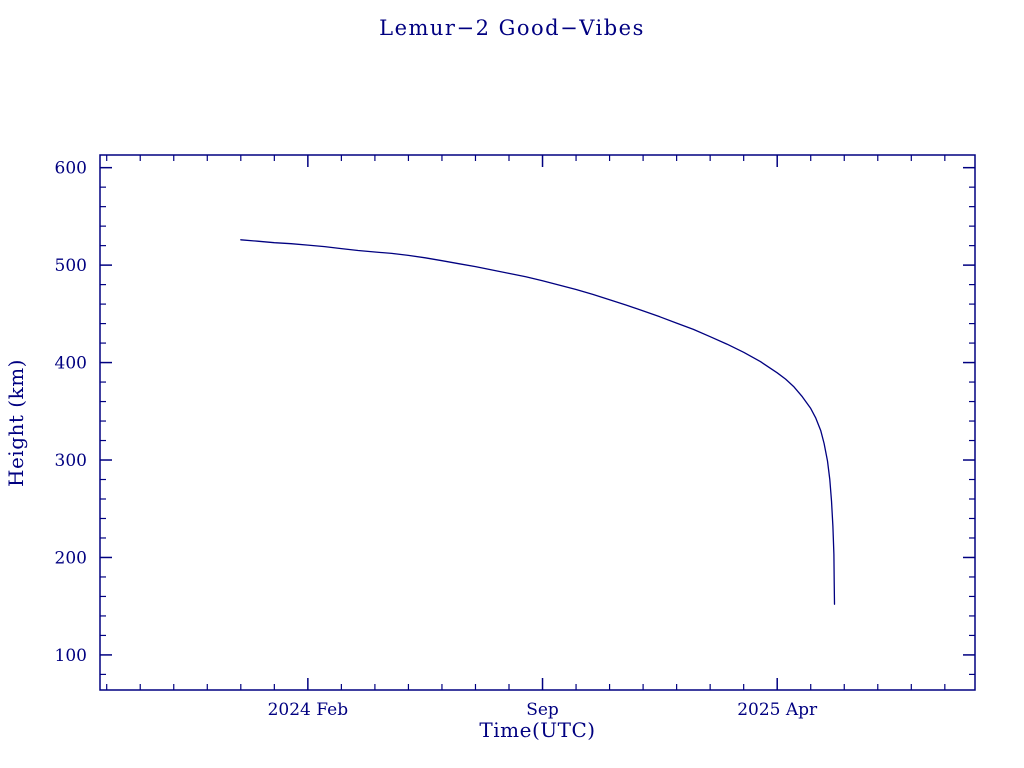  What do you see at coordinates (16, 423) in the screenshot?
I see `y-axis-label: Height (km)` at bounding box center [16, 423].